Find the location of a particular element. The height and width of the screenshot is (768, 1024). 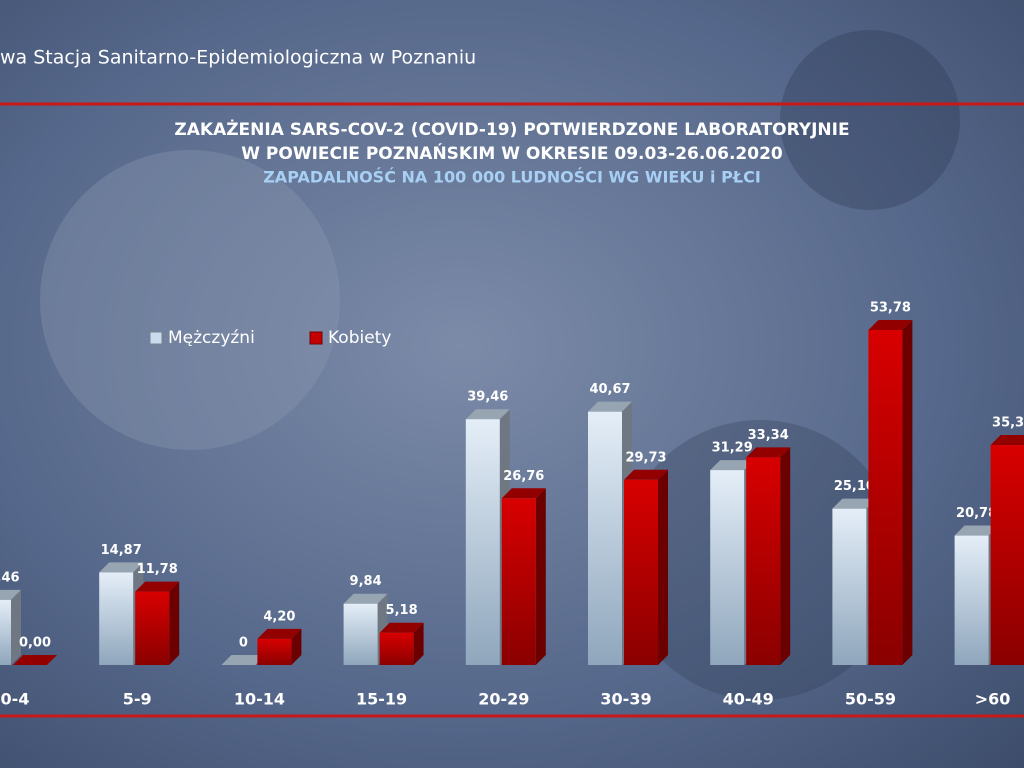

x-tick-label: 20-29 is located at coordinates (503, 699).